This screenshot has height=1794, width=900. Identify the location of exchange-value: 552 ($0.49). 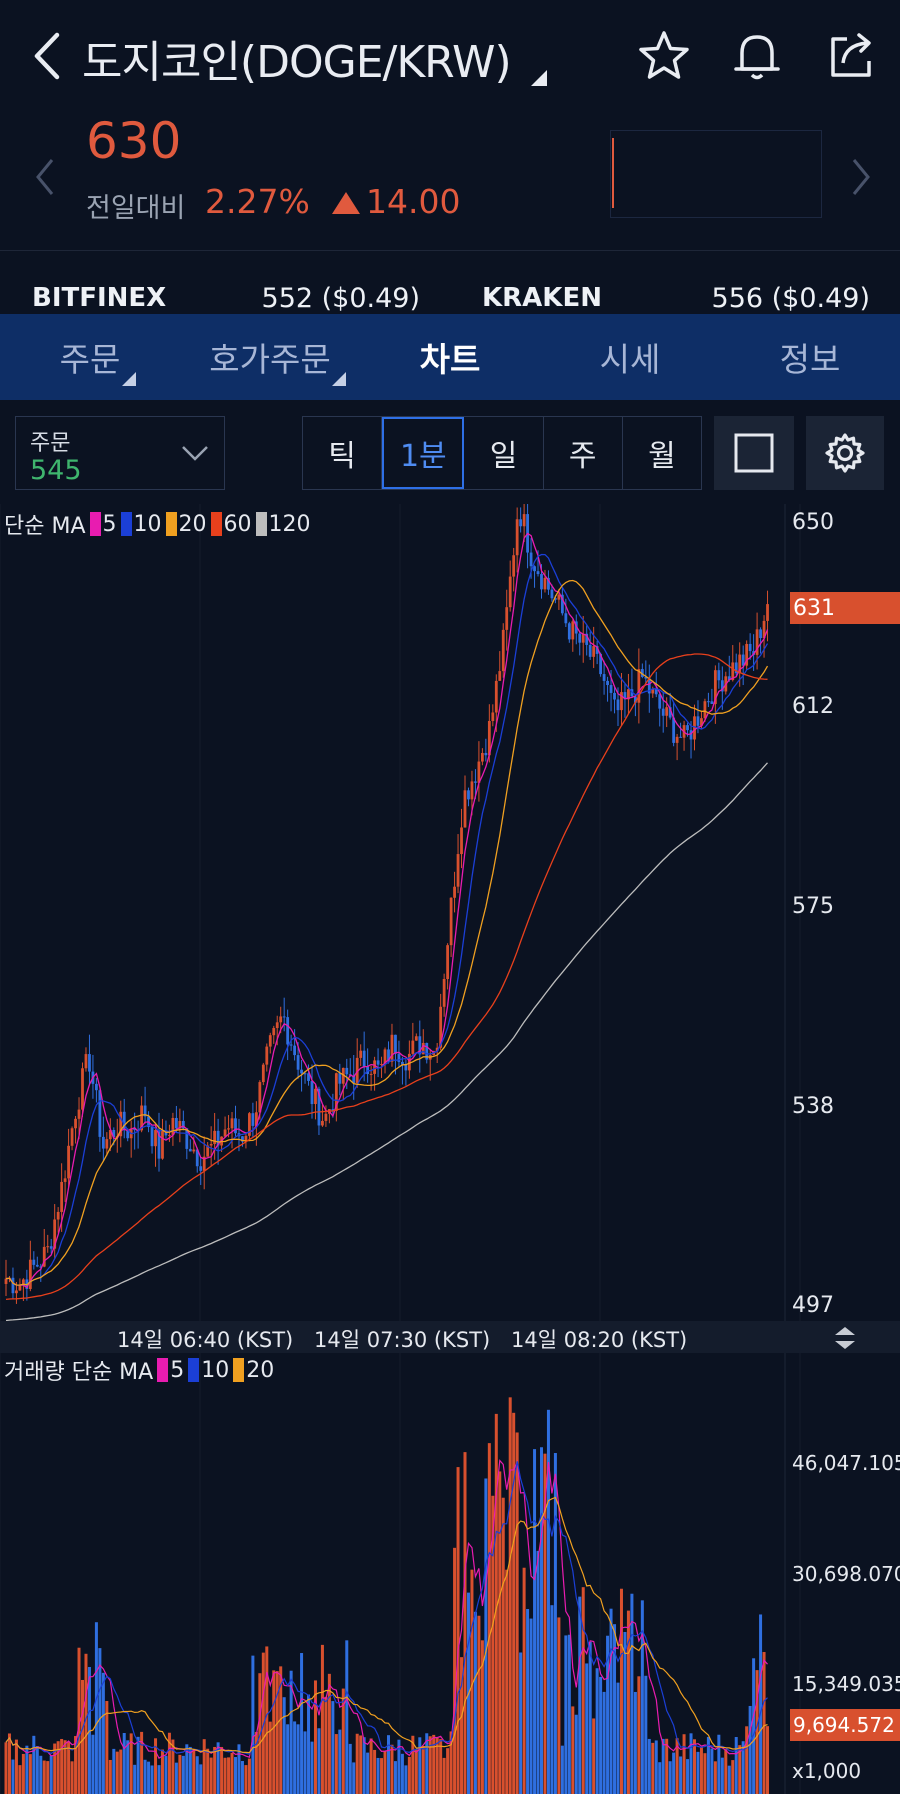
(340, 298).